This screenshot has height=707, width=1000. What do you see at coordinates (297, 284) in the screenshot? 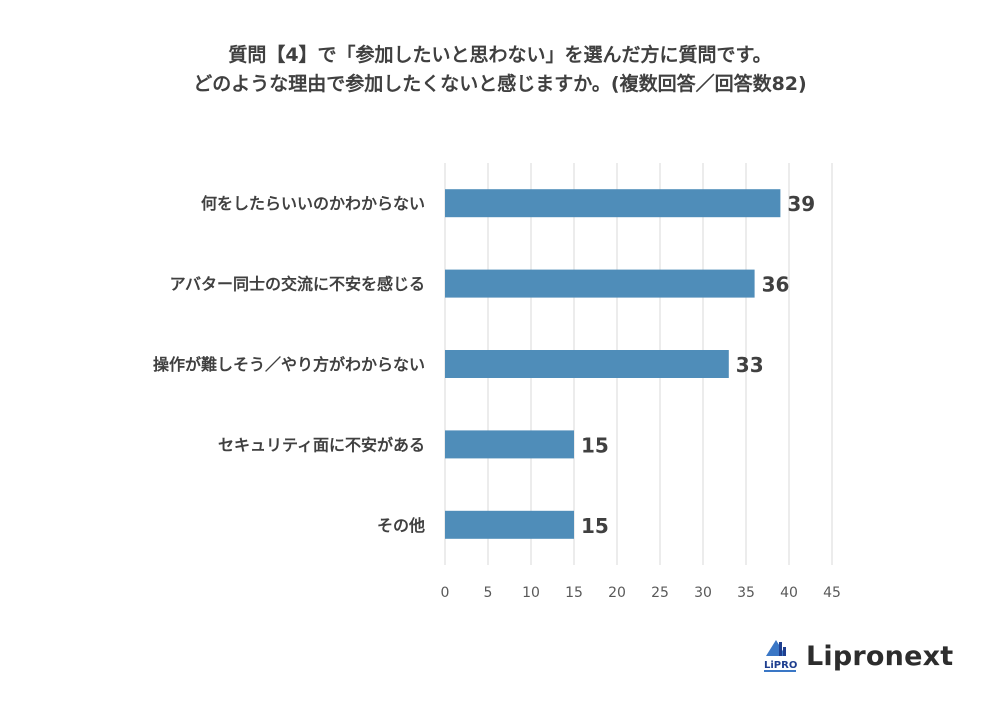
I see `category-label: アバター同士の交流に不安を感じる` at bounding box center [297, 284].